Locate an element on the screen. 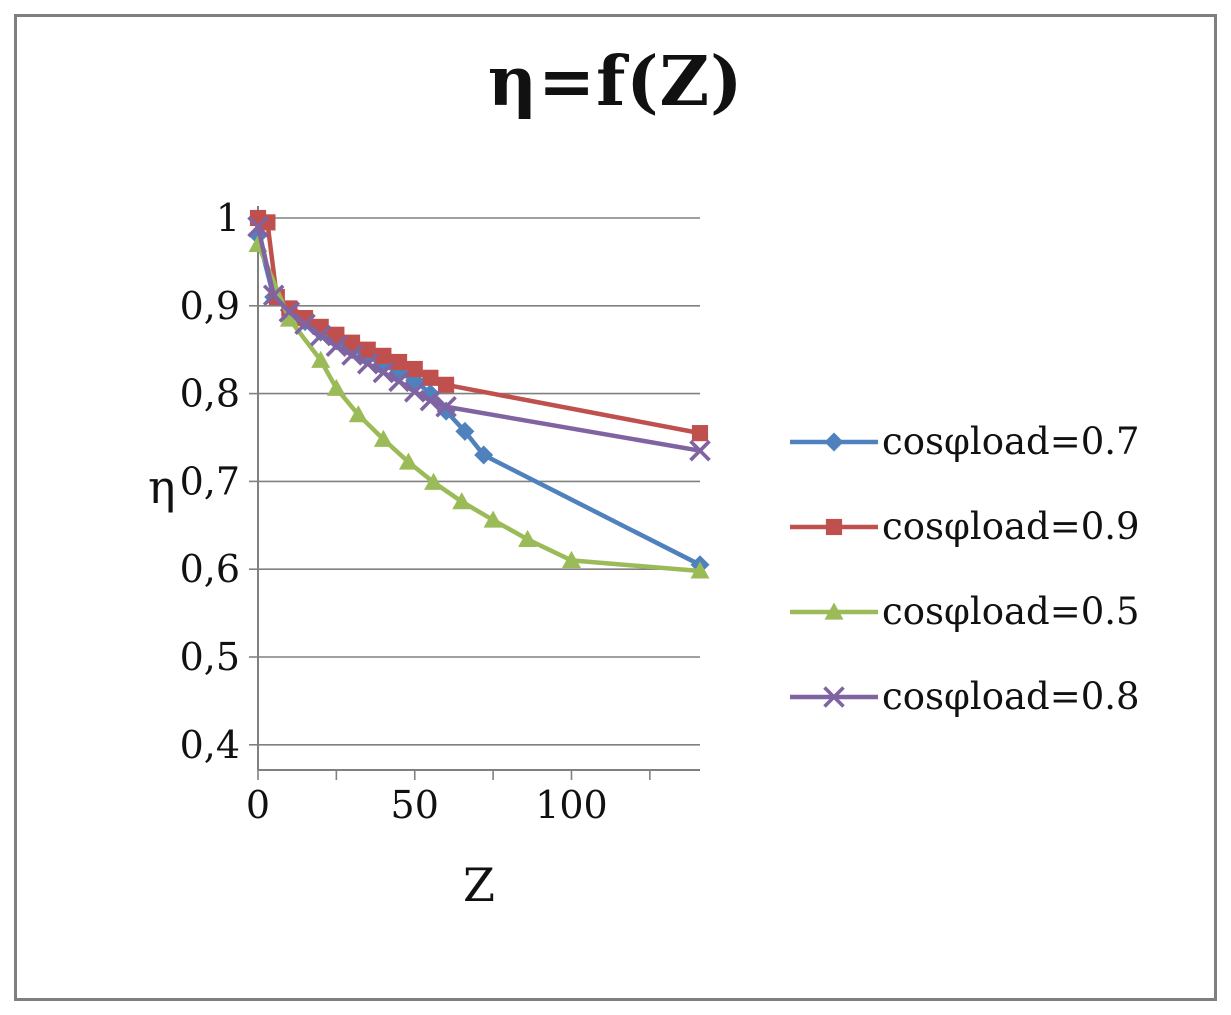 This screenshot has width=1231, height=1015. legend-item: cosφload=0.5 is located at coordinates (964, 611).